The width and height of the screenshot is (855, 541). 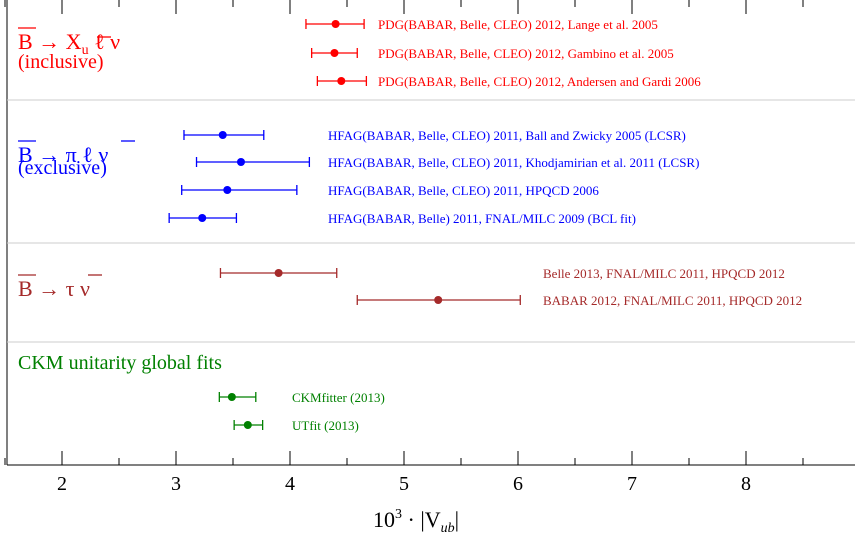 What do you see at coordinates (62, 168) in the screenshot?
I see `group-exclusive-label2: (exclusive)` at bounding box center [62, 168].